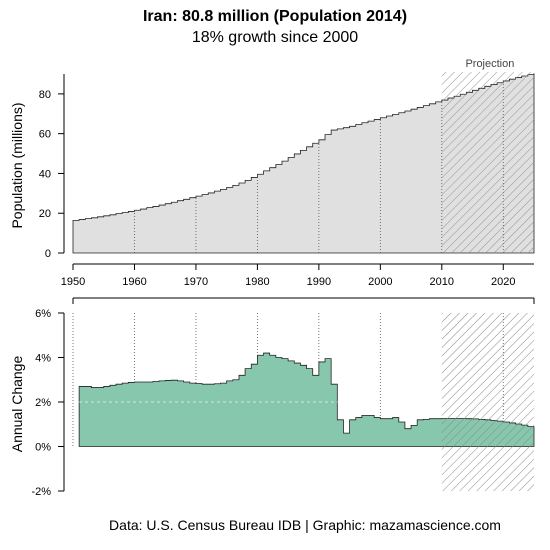 The image size is (550, 550). I want to click on annual-change-y-tick-label: 4%, so click(43, 359).